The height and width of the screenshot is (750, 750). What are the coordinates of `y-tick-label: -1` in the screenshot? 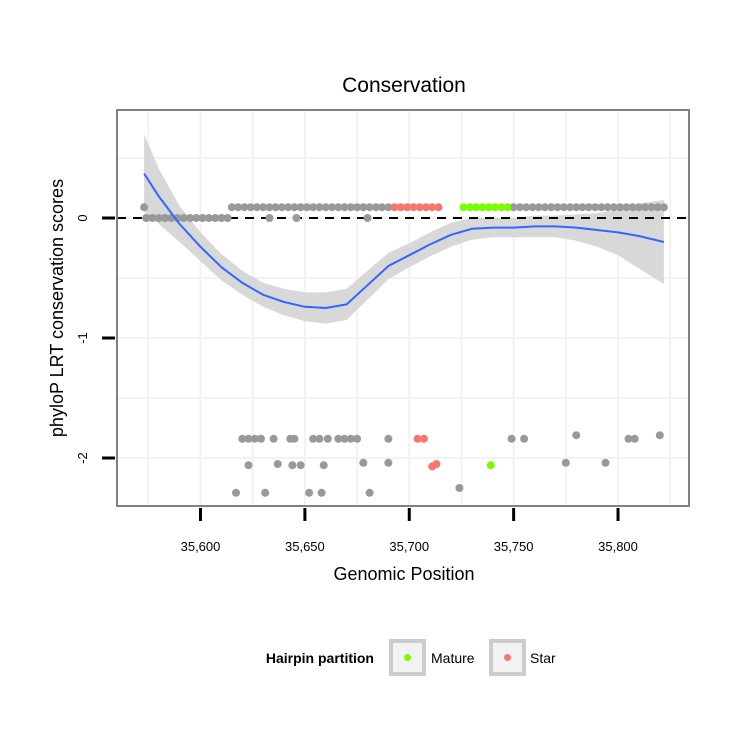 It's located at (82, 338).